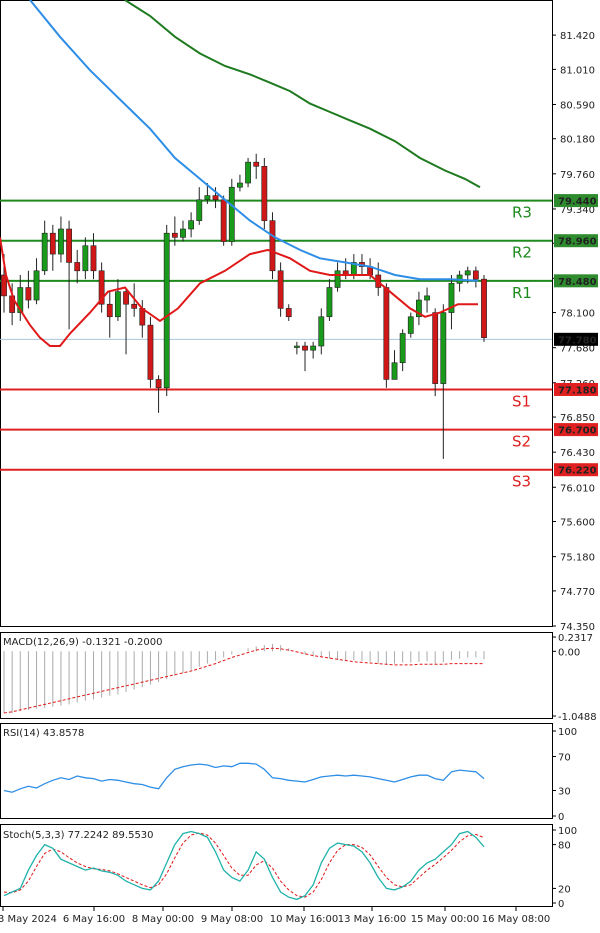  What do you see at coordinates (577, 717) in the screenshot?
I see `macd-tick-label: -1.0488` at bounding box center [577, 717].